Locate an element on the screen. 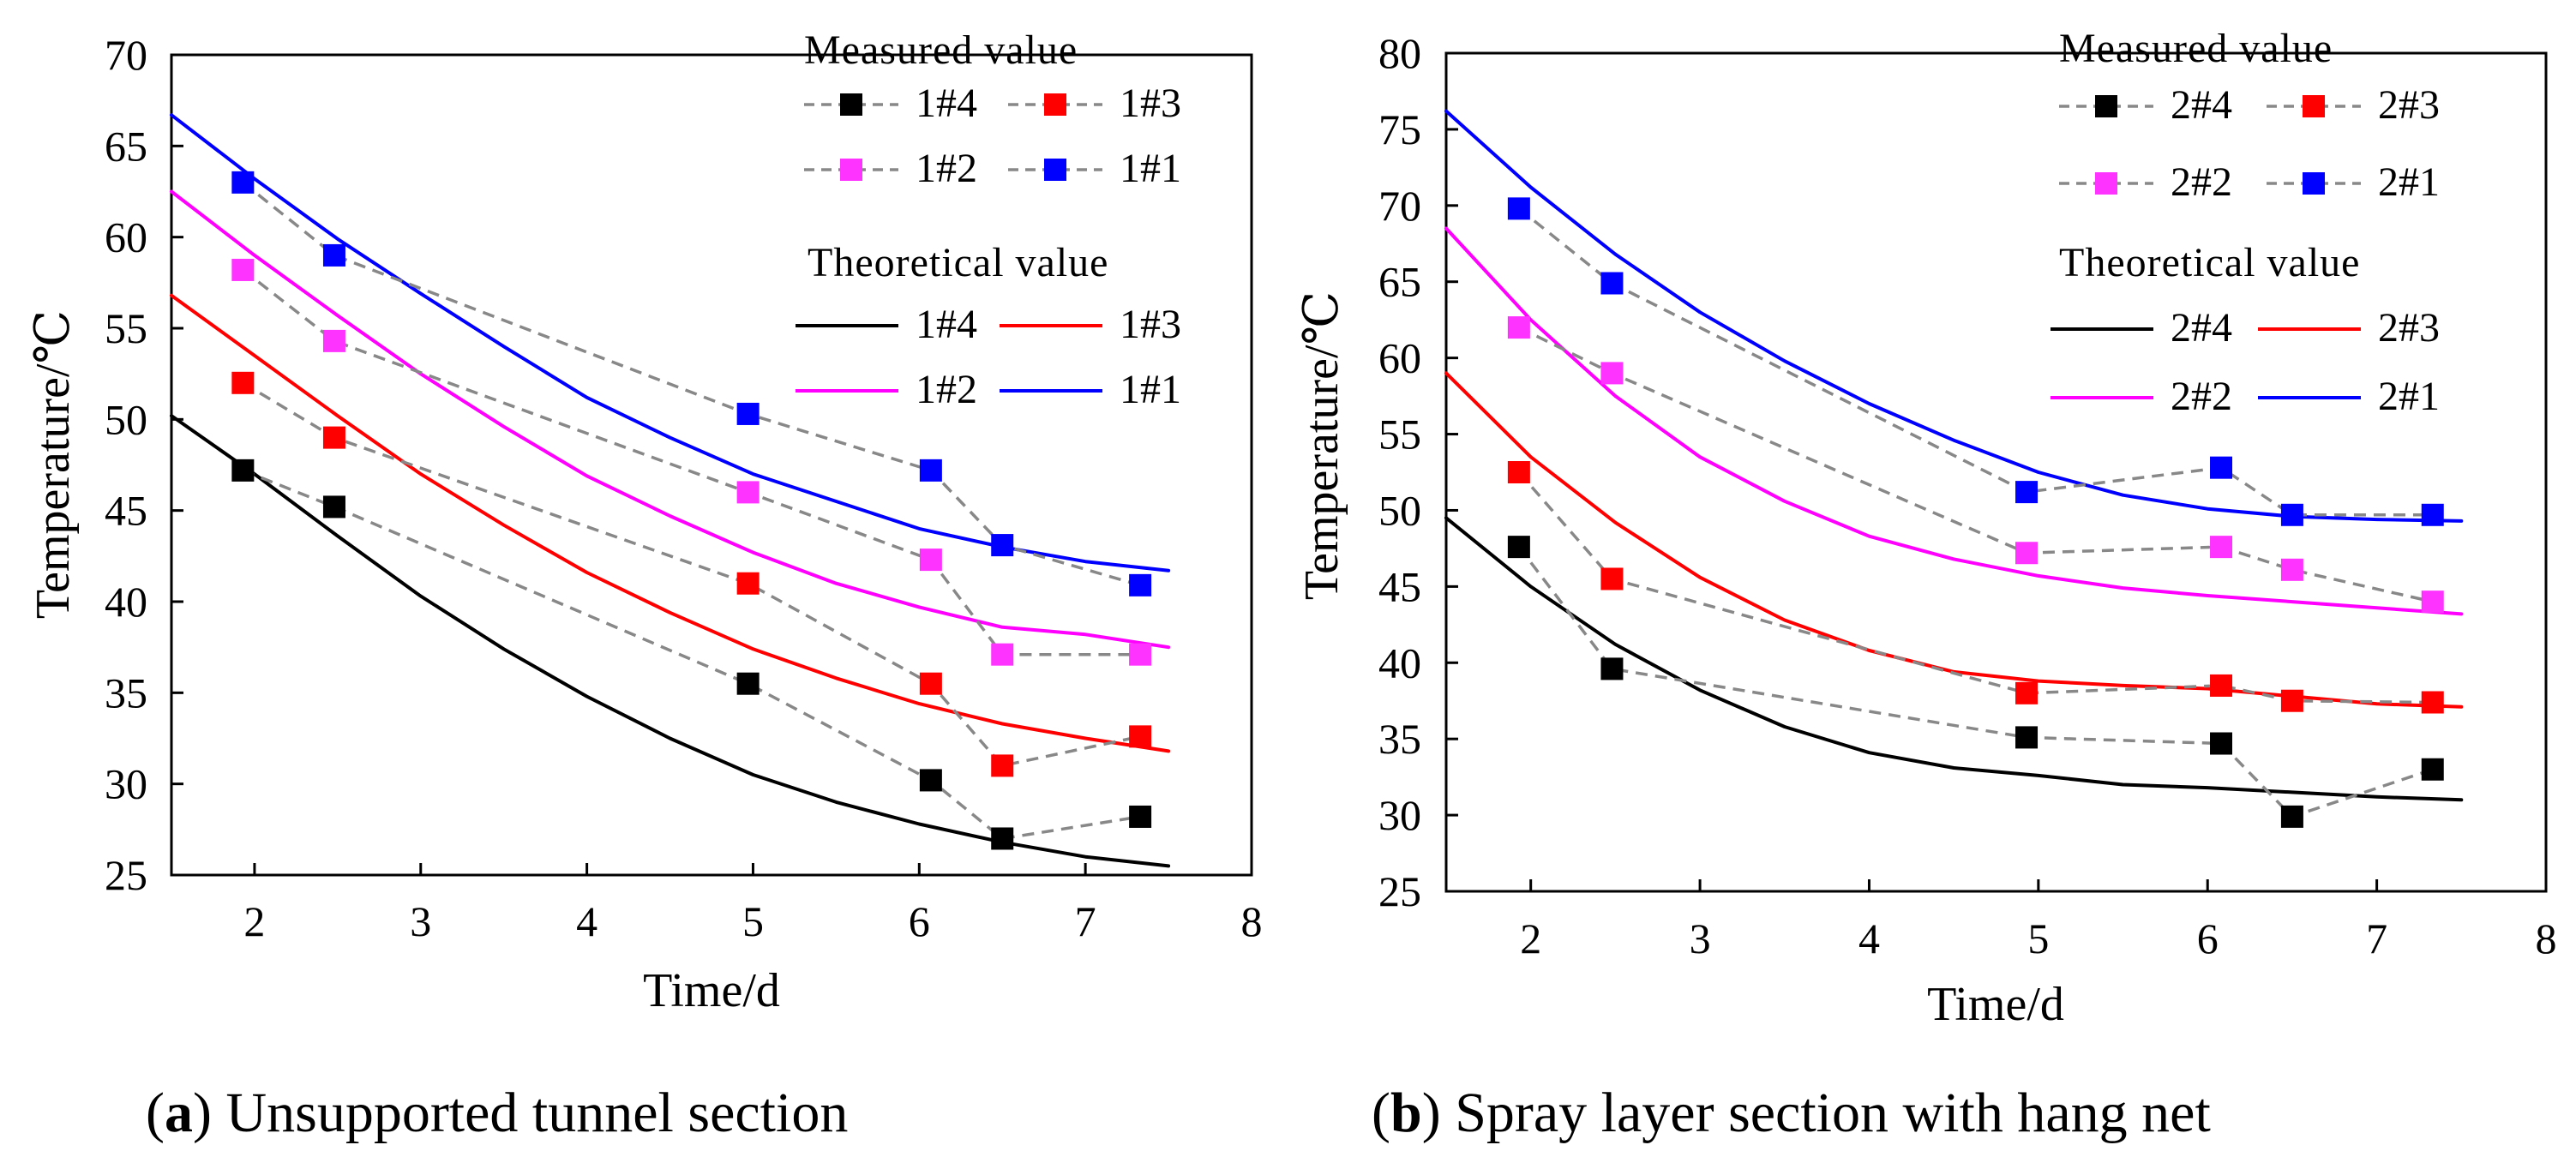 This screenshot has width=2576, height=1175. y-tick-label-a: 35 is located at coordinates (126, 692).